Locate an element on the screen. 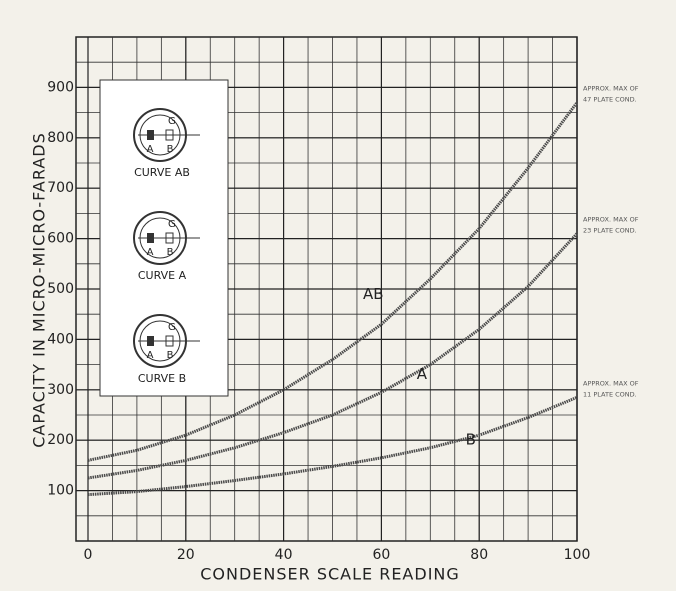  curve-label: AB is located at coordinates (373, 294).